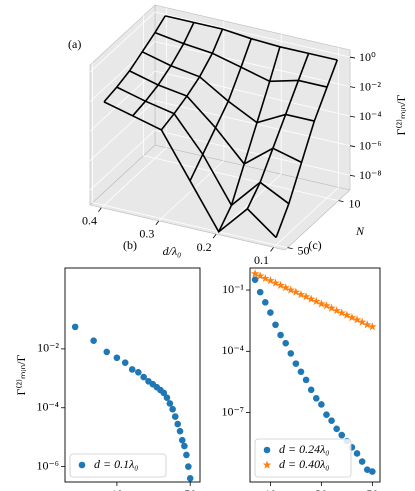  I want to click on panel-label: (a), so click(74, 44).